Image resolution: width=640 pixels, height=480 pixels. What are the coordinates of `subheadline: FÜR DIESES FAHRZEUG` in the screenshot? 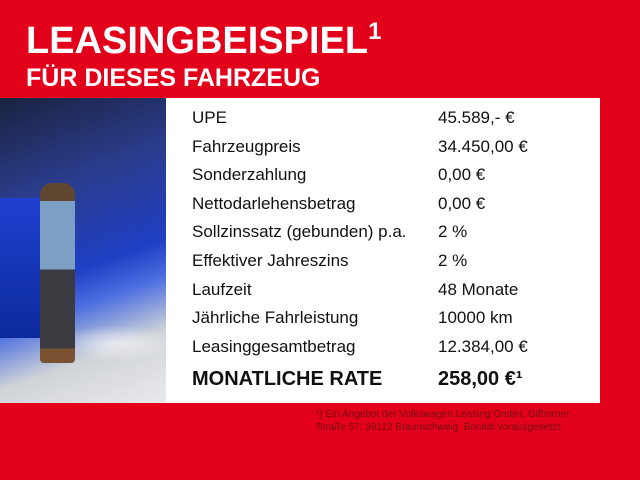 It's located at (173, 78).